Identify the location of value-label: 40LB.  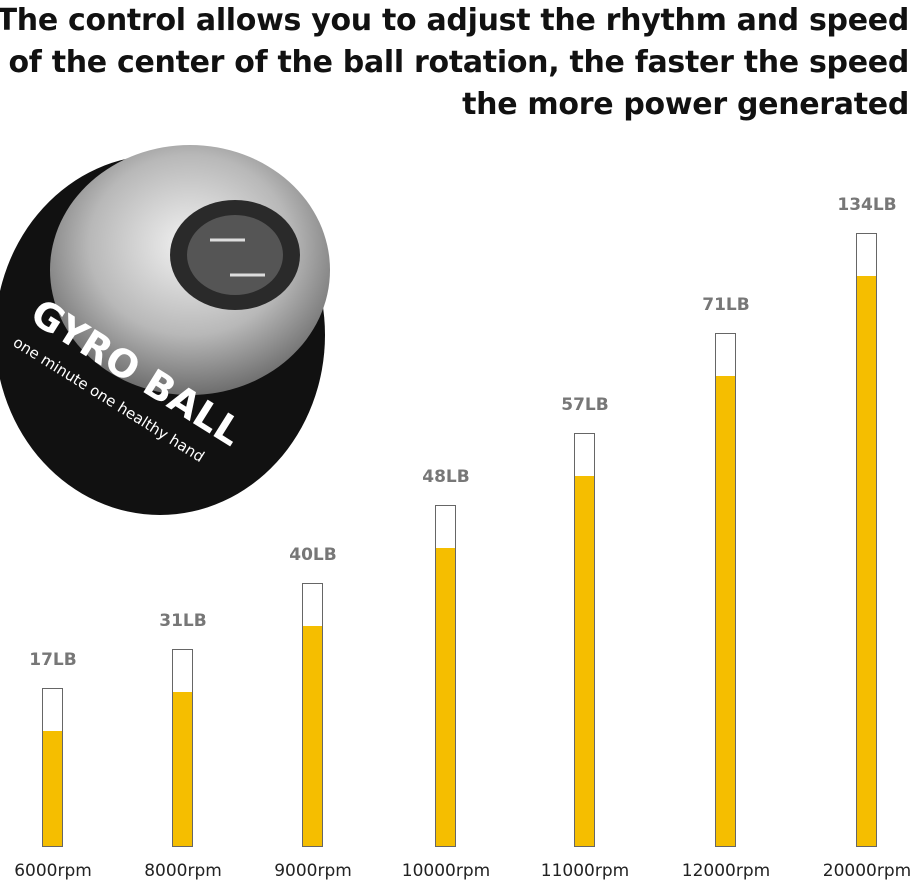
(313, 555).